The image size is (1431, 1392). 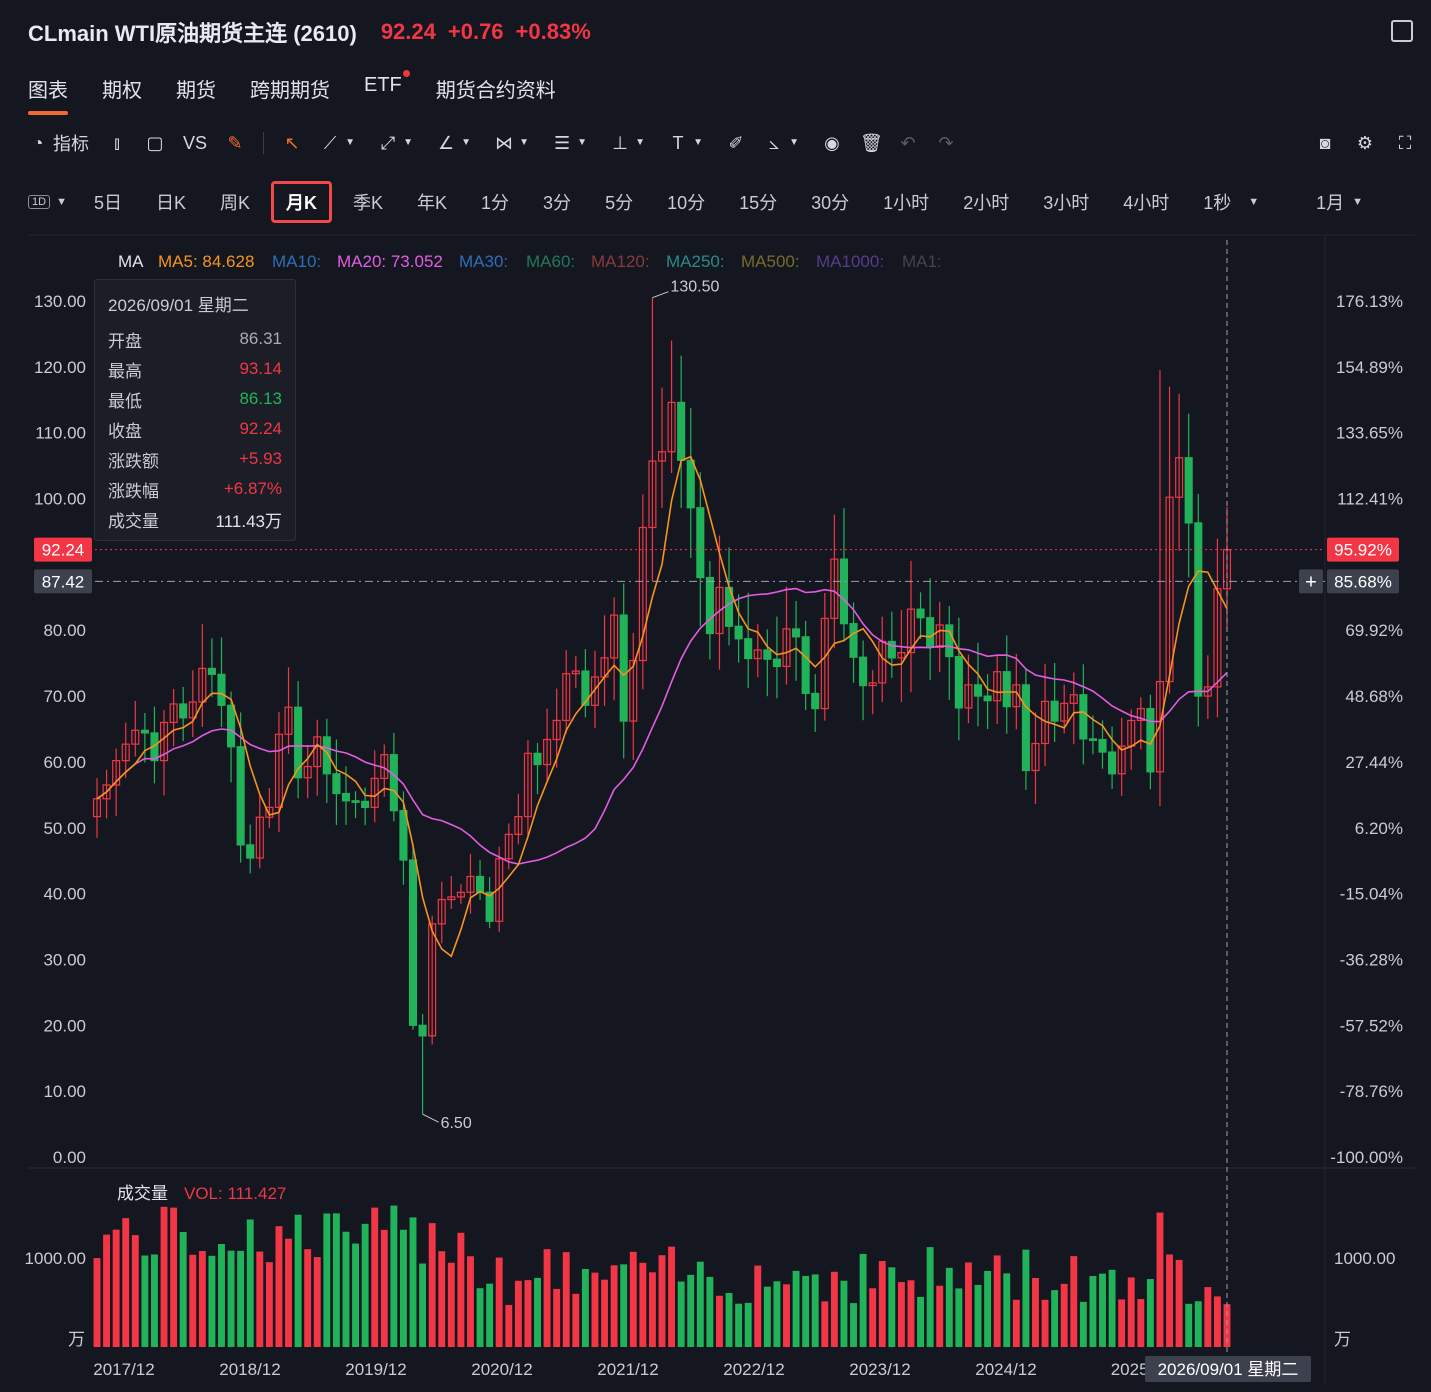 I want to click on undo-icon: ↶, so click(x=908, y=143).